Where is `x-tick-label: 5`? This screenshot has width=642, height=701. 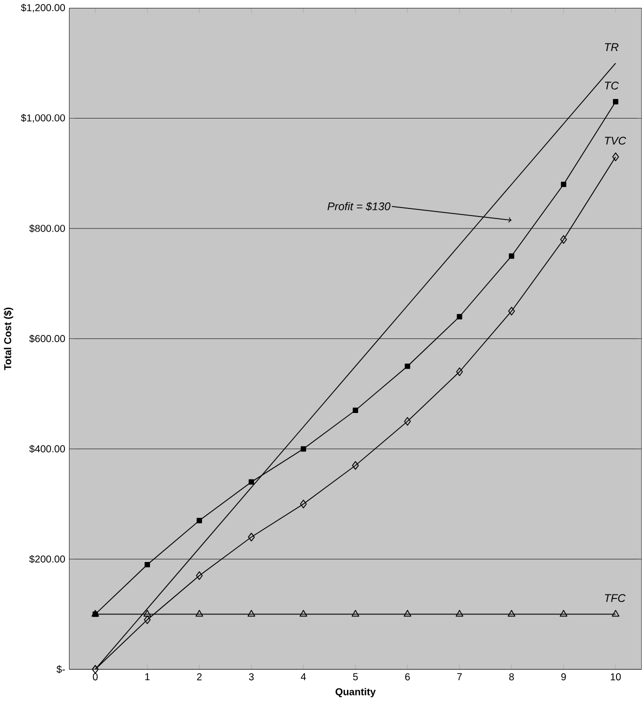
x-tick-label: 5 is located at coordinates (355, 676).